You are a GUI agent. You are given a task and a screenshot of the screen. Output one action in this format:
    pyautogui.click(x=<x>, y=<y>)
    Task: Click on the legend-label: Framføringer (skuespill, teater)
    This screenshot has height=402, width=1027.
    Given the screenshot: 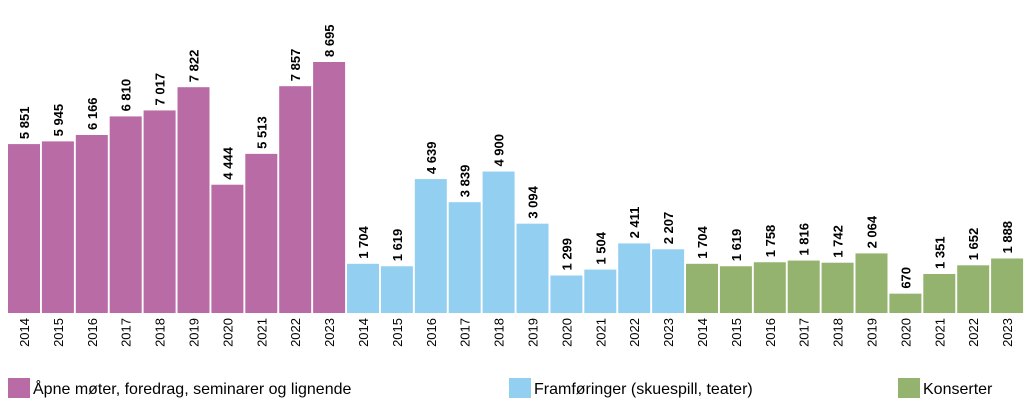 What is the action you would take?
    pyautogui.click(x=643, y=389)
    